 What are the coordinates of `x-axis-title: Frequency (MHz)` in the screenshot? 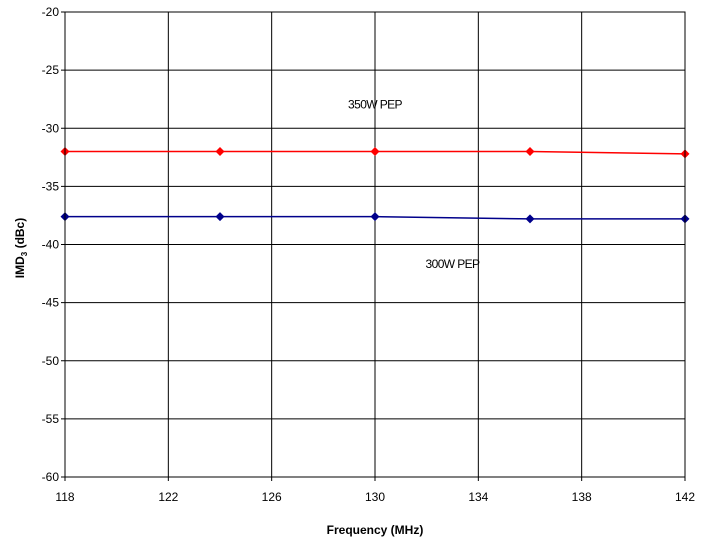 It's located at (375, 530).